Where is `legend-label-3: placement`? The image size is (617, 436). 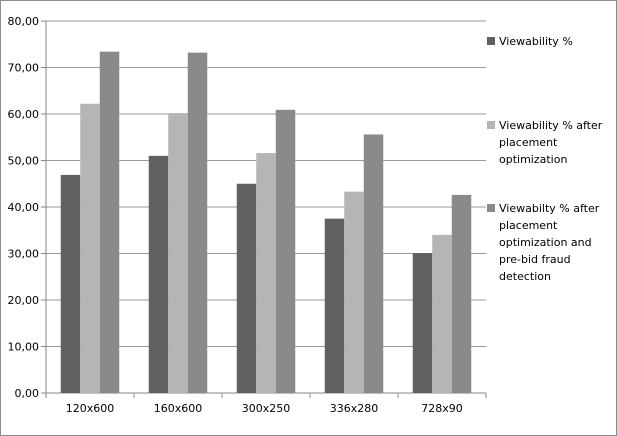
legend-label-3: placement is located at coordinates (528, 225).